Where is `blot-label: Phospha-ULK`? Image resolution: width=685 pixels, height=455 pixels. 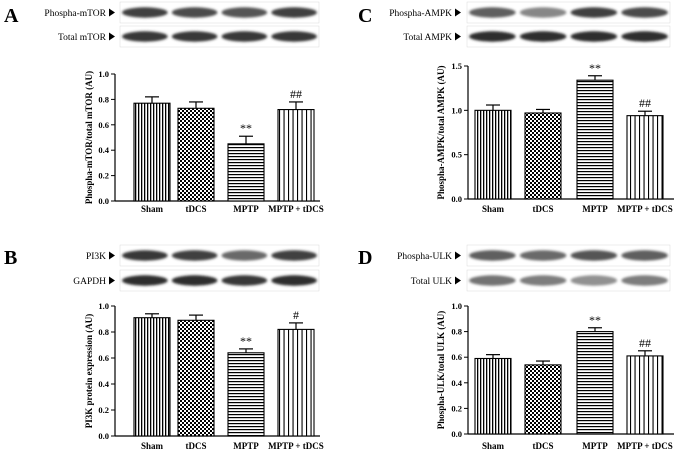 blot-label: Phospha-ULK is located at coordinates (424, 257).